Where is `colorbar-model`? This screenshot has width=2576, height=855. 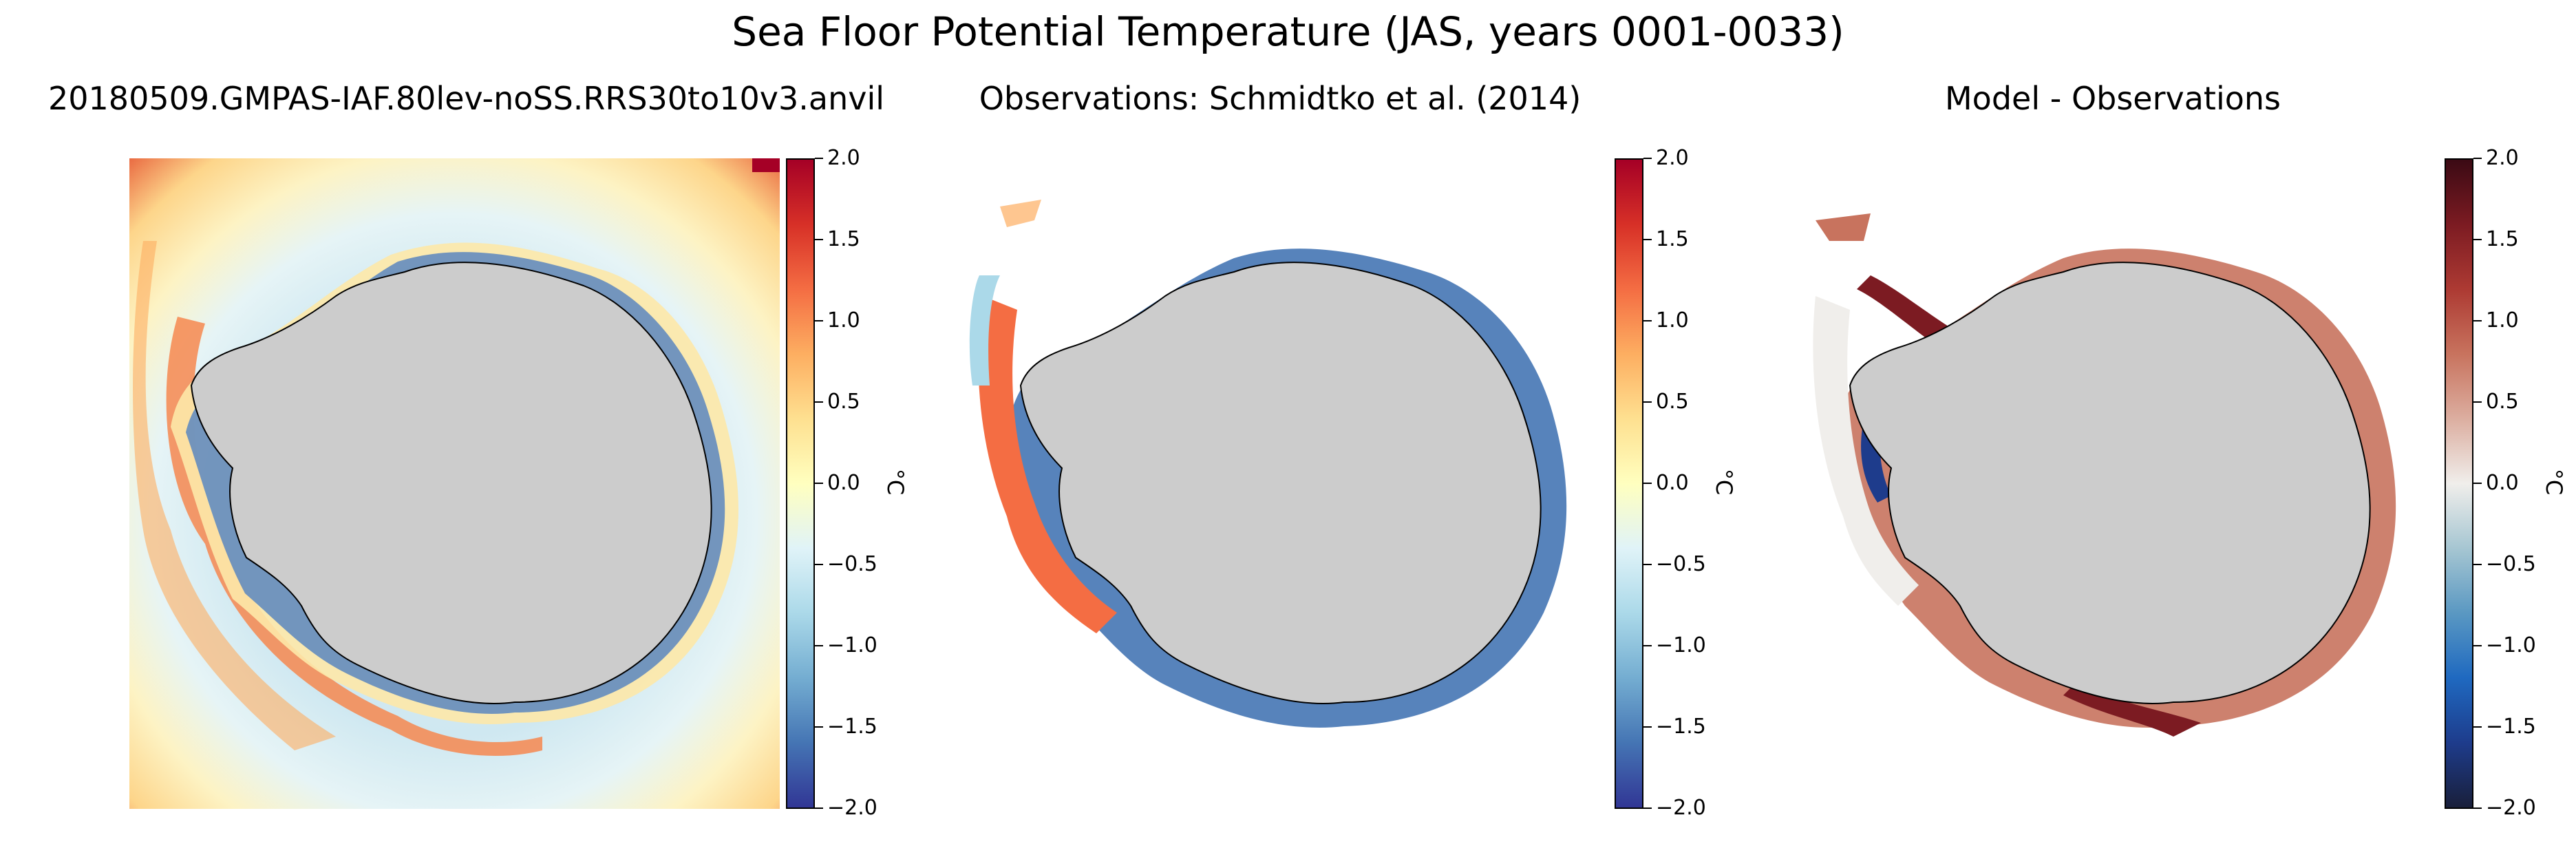
colorbar-model is located at coordinates (800, 483).